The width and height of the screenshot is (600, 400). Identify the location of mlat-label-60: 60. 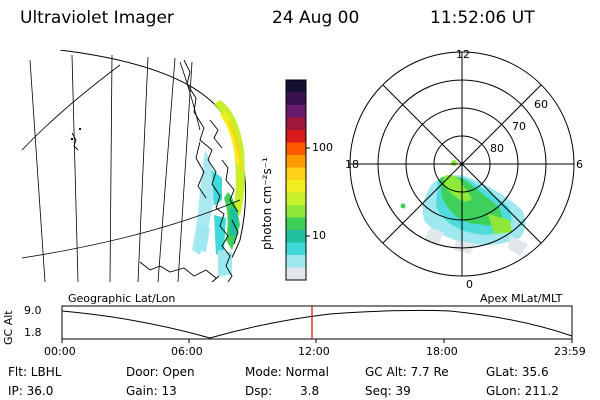
(541, 104).